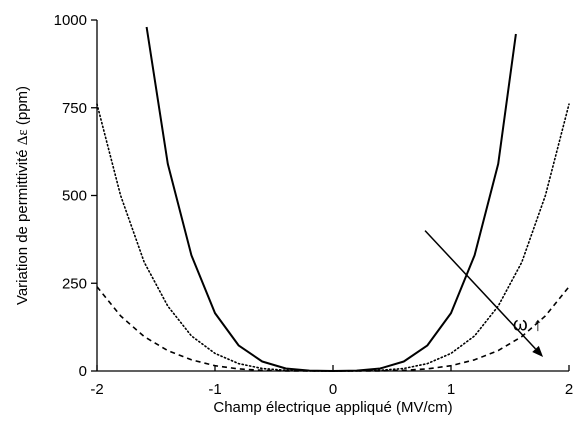 Image resolution: width=575 pixels, height=435 pixels. What do you see at coordinates (538, 351) in the screenshot?
I see `frequency-arrow-head` at bounding box center [538, 351].